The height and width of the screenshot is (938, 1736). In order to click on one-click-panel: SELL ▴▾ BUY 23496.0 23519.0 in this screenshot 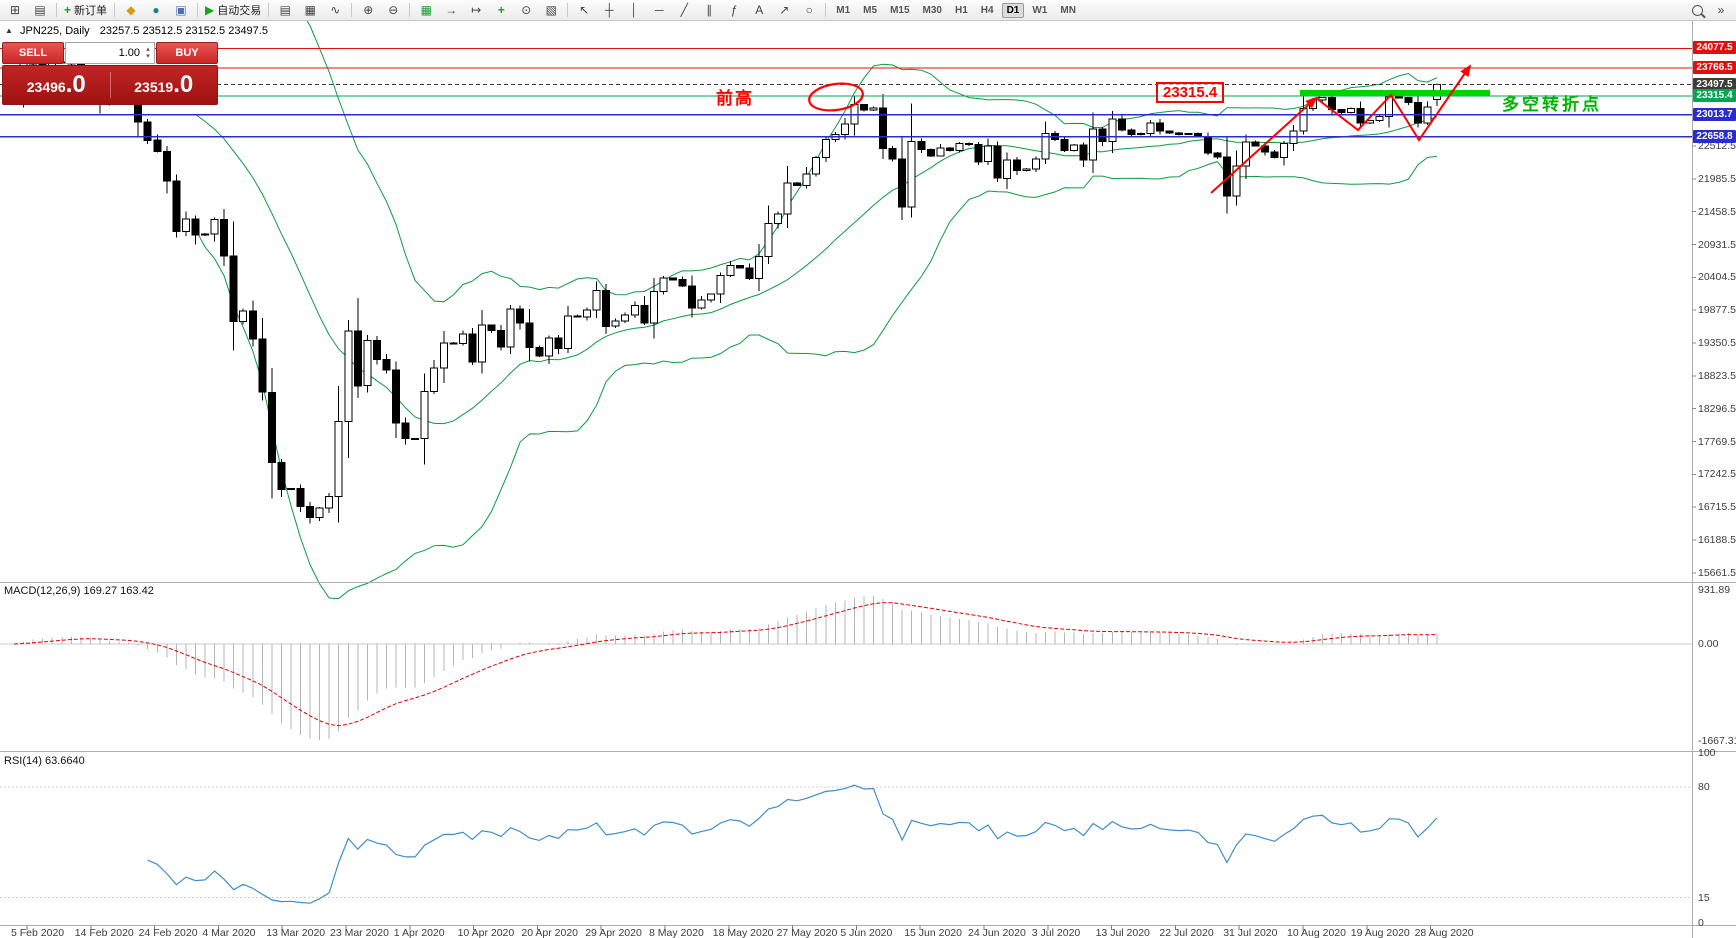, I will do `click(110, 73)`.